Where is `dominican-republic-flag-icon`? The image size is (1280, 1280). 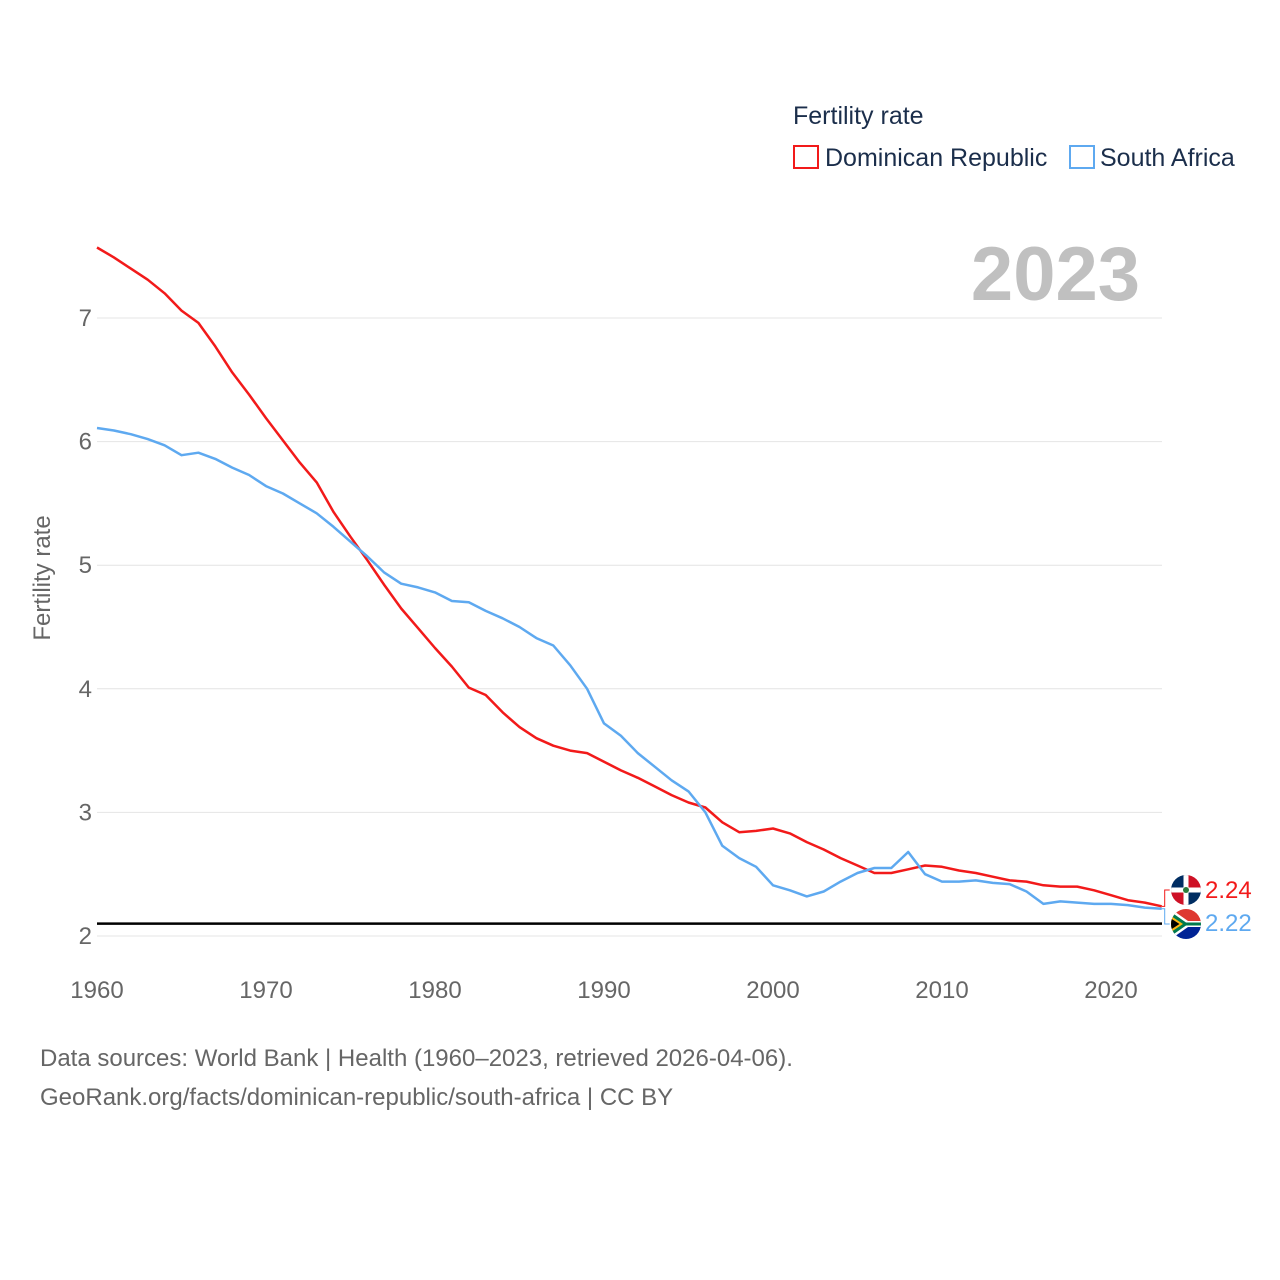
dominican-republic-flag-icon is located at coordinates (1186, 890).